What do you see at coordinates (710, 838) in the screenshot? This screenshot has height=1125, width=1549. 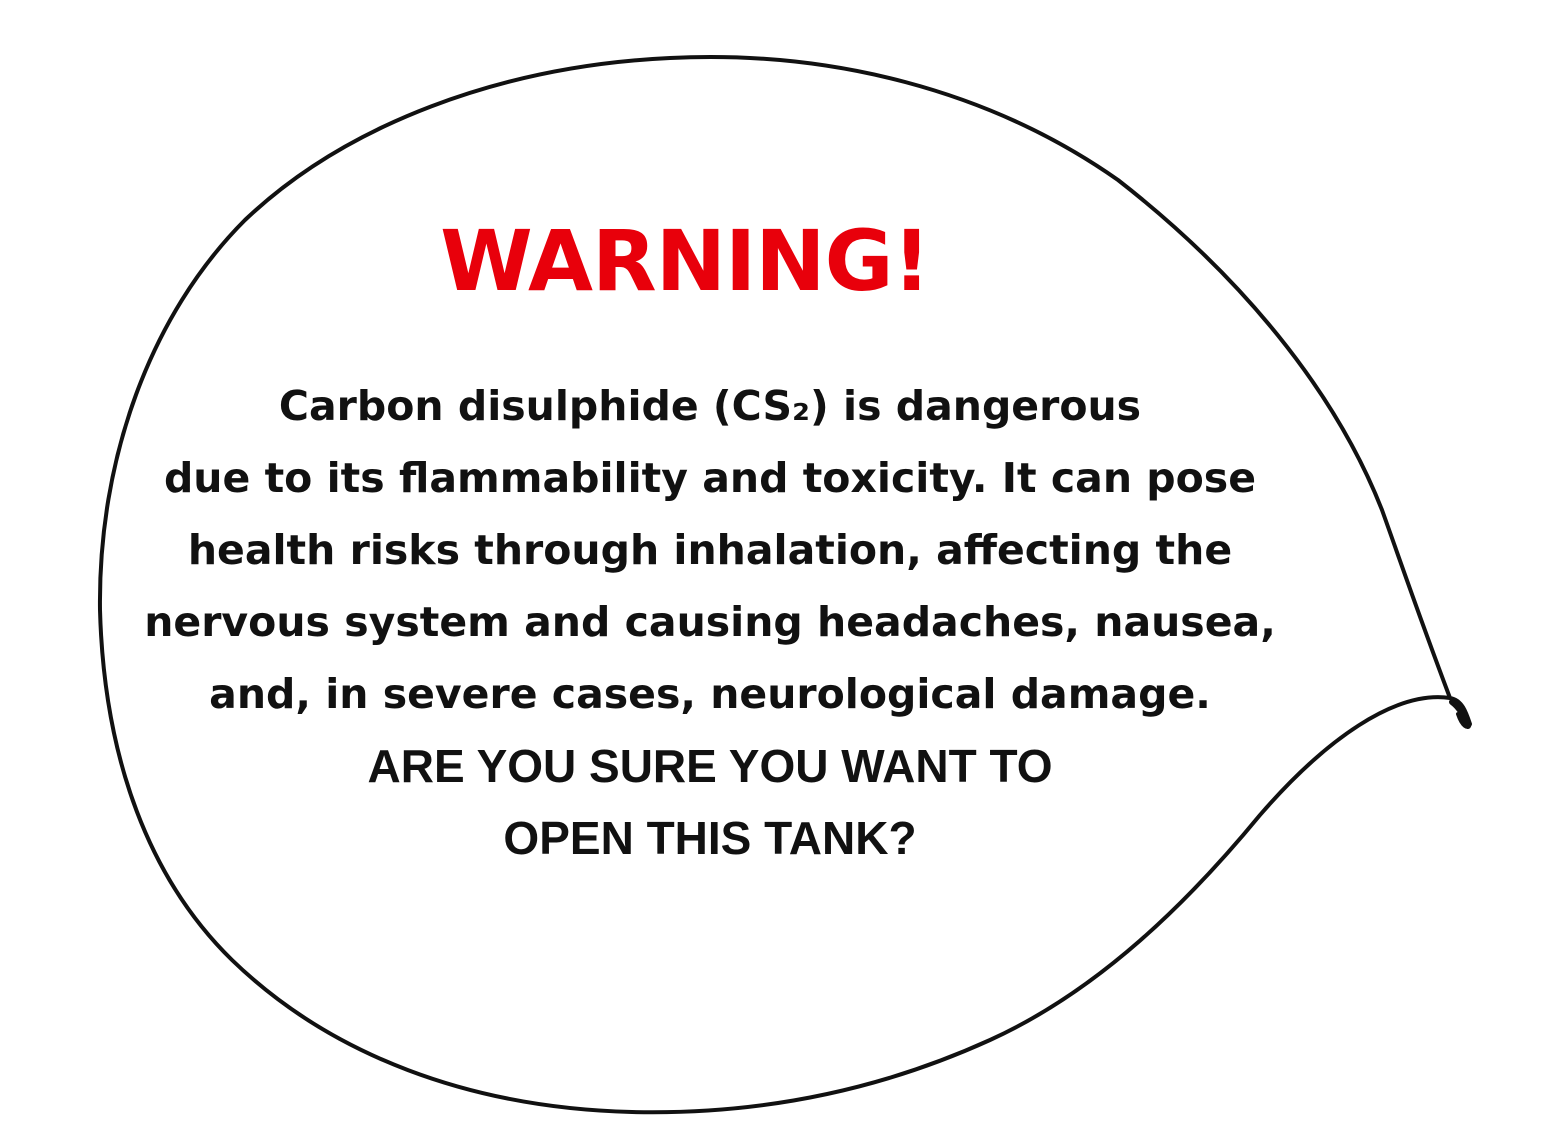 I see `question-line: OPEN THIS TANK?` at bounding box center [710, 838].